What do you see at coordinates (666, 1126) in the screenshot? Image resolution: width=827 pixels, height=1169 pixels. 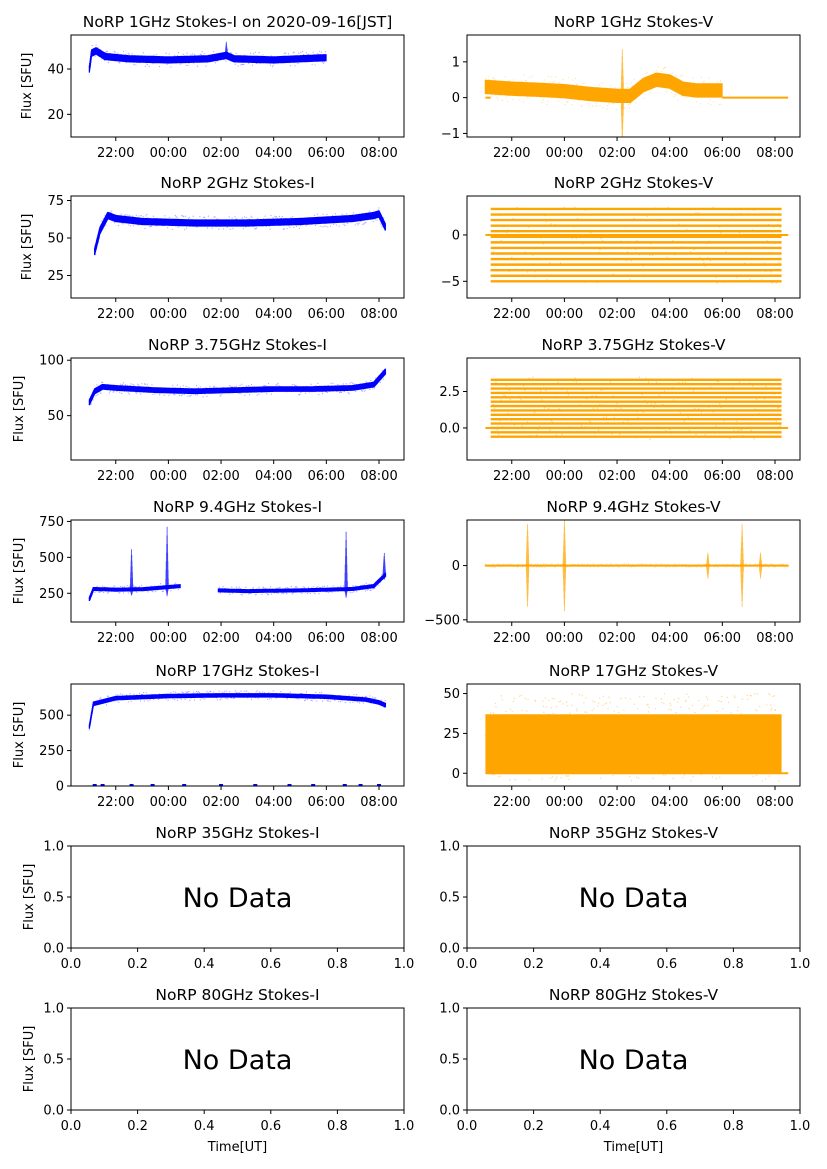 I see `x-tick-label: 0.6` at bounding box center [666, 1126].